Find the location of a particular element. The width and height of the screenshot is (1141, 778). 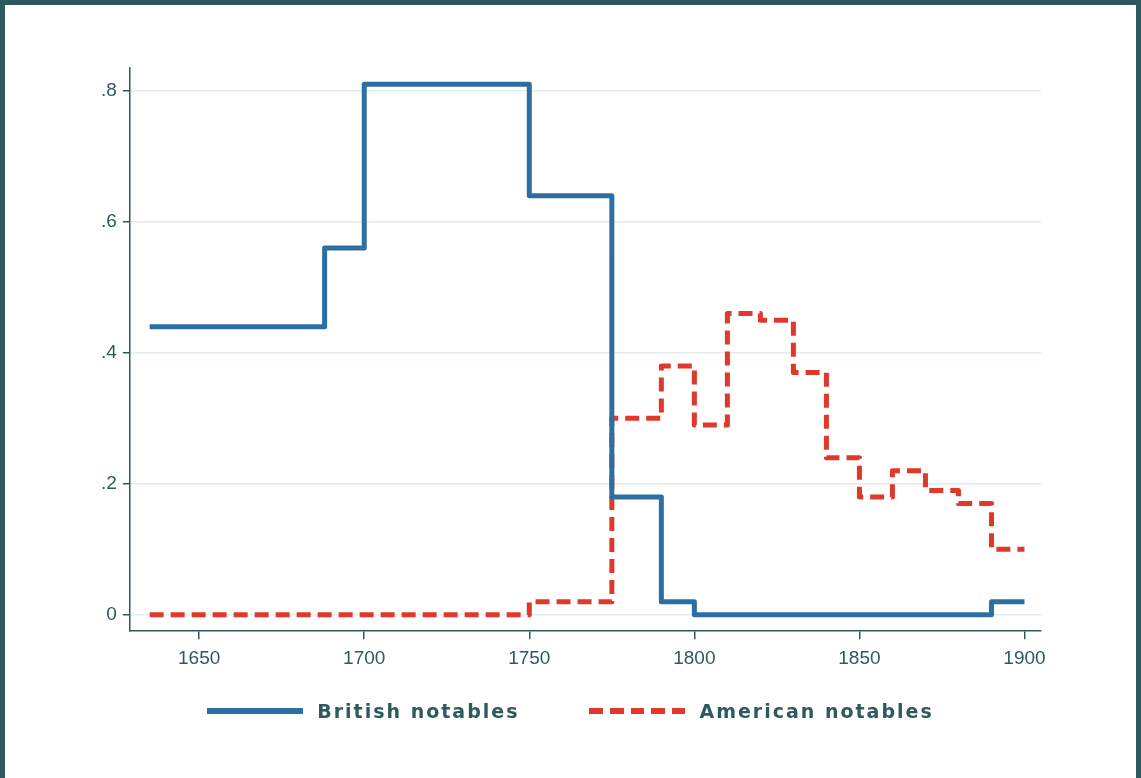

y-tick-label: .8 is located at coordinates (108, 90).